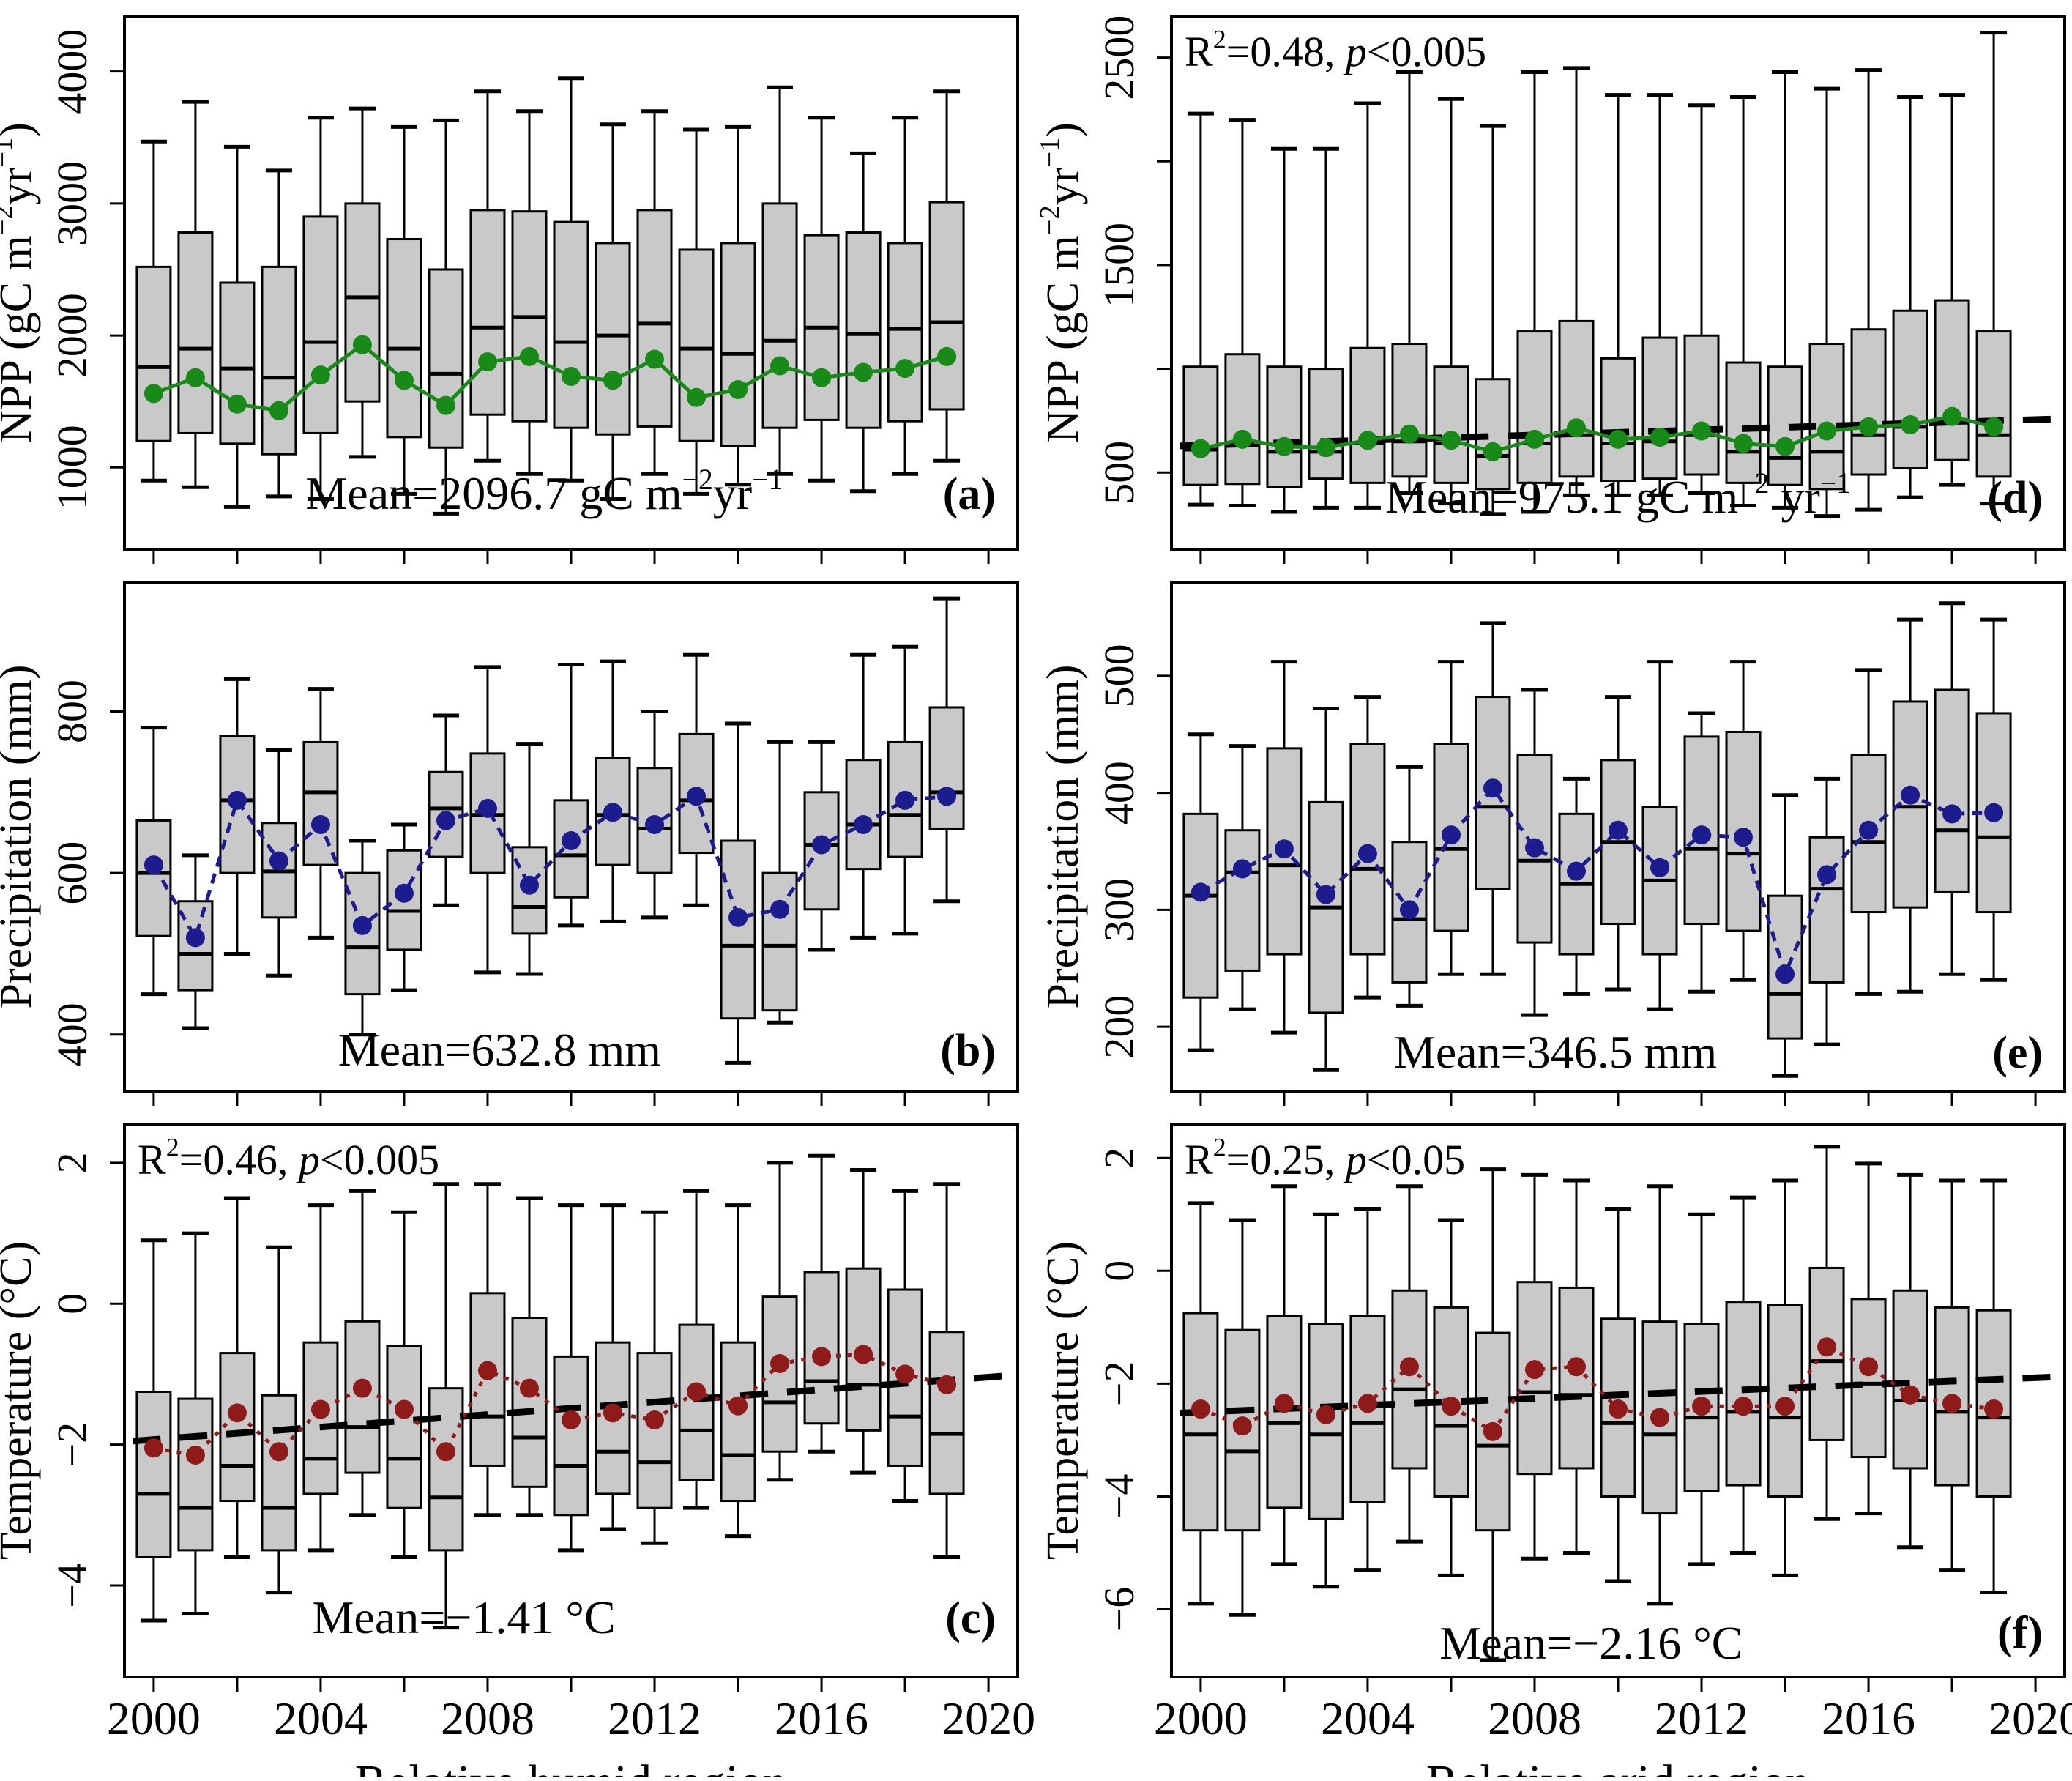 Image resolution: width=2072 pixels, height=1781 pixels. What do you see at coordinates (20, 1401) in the screenshot?
I see `svg-text: Temperature (°C)` at bounding box center [20, 1401].